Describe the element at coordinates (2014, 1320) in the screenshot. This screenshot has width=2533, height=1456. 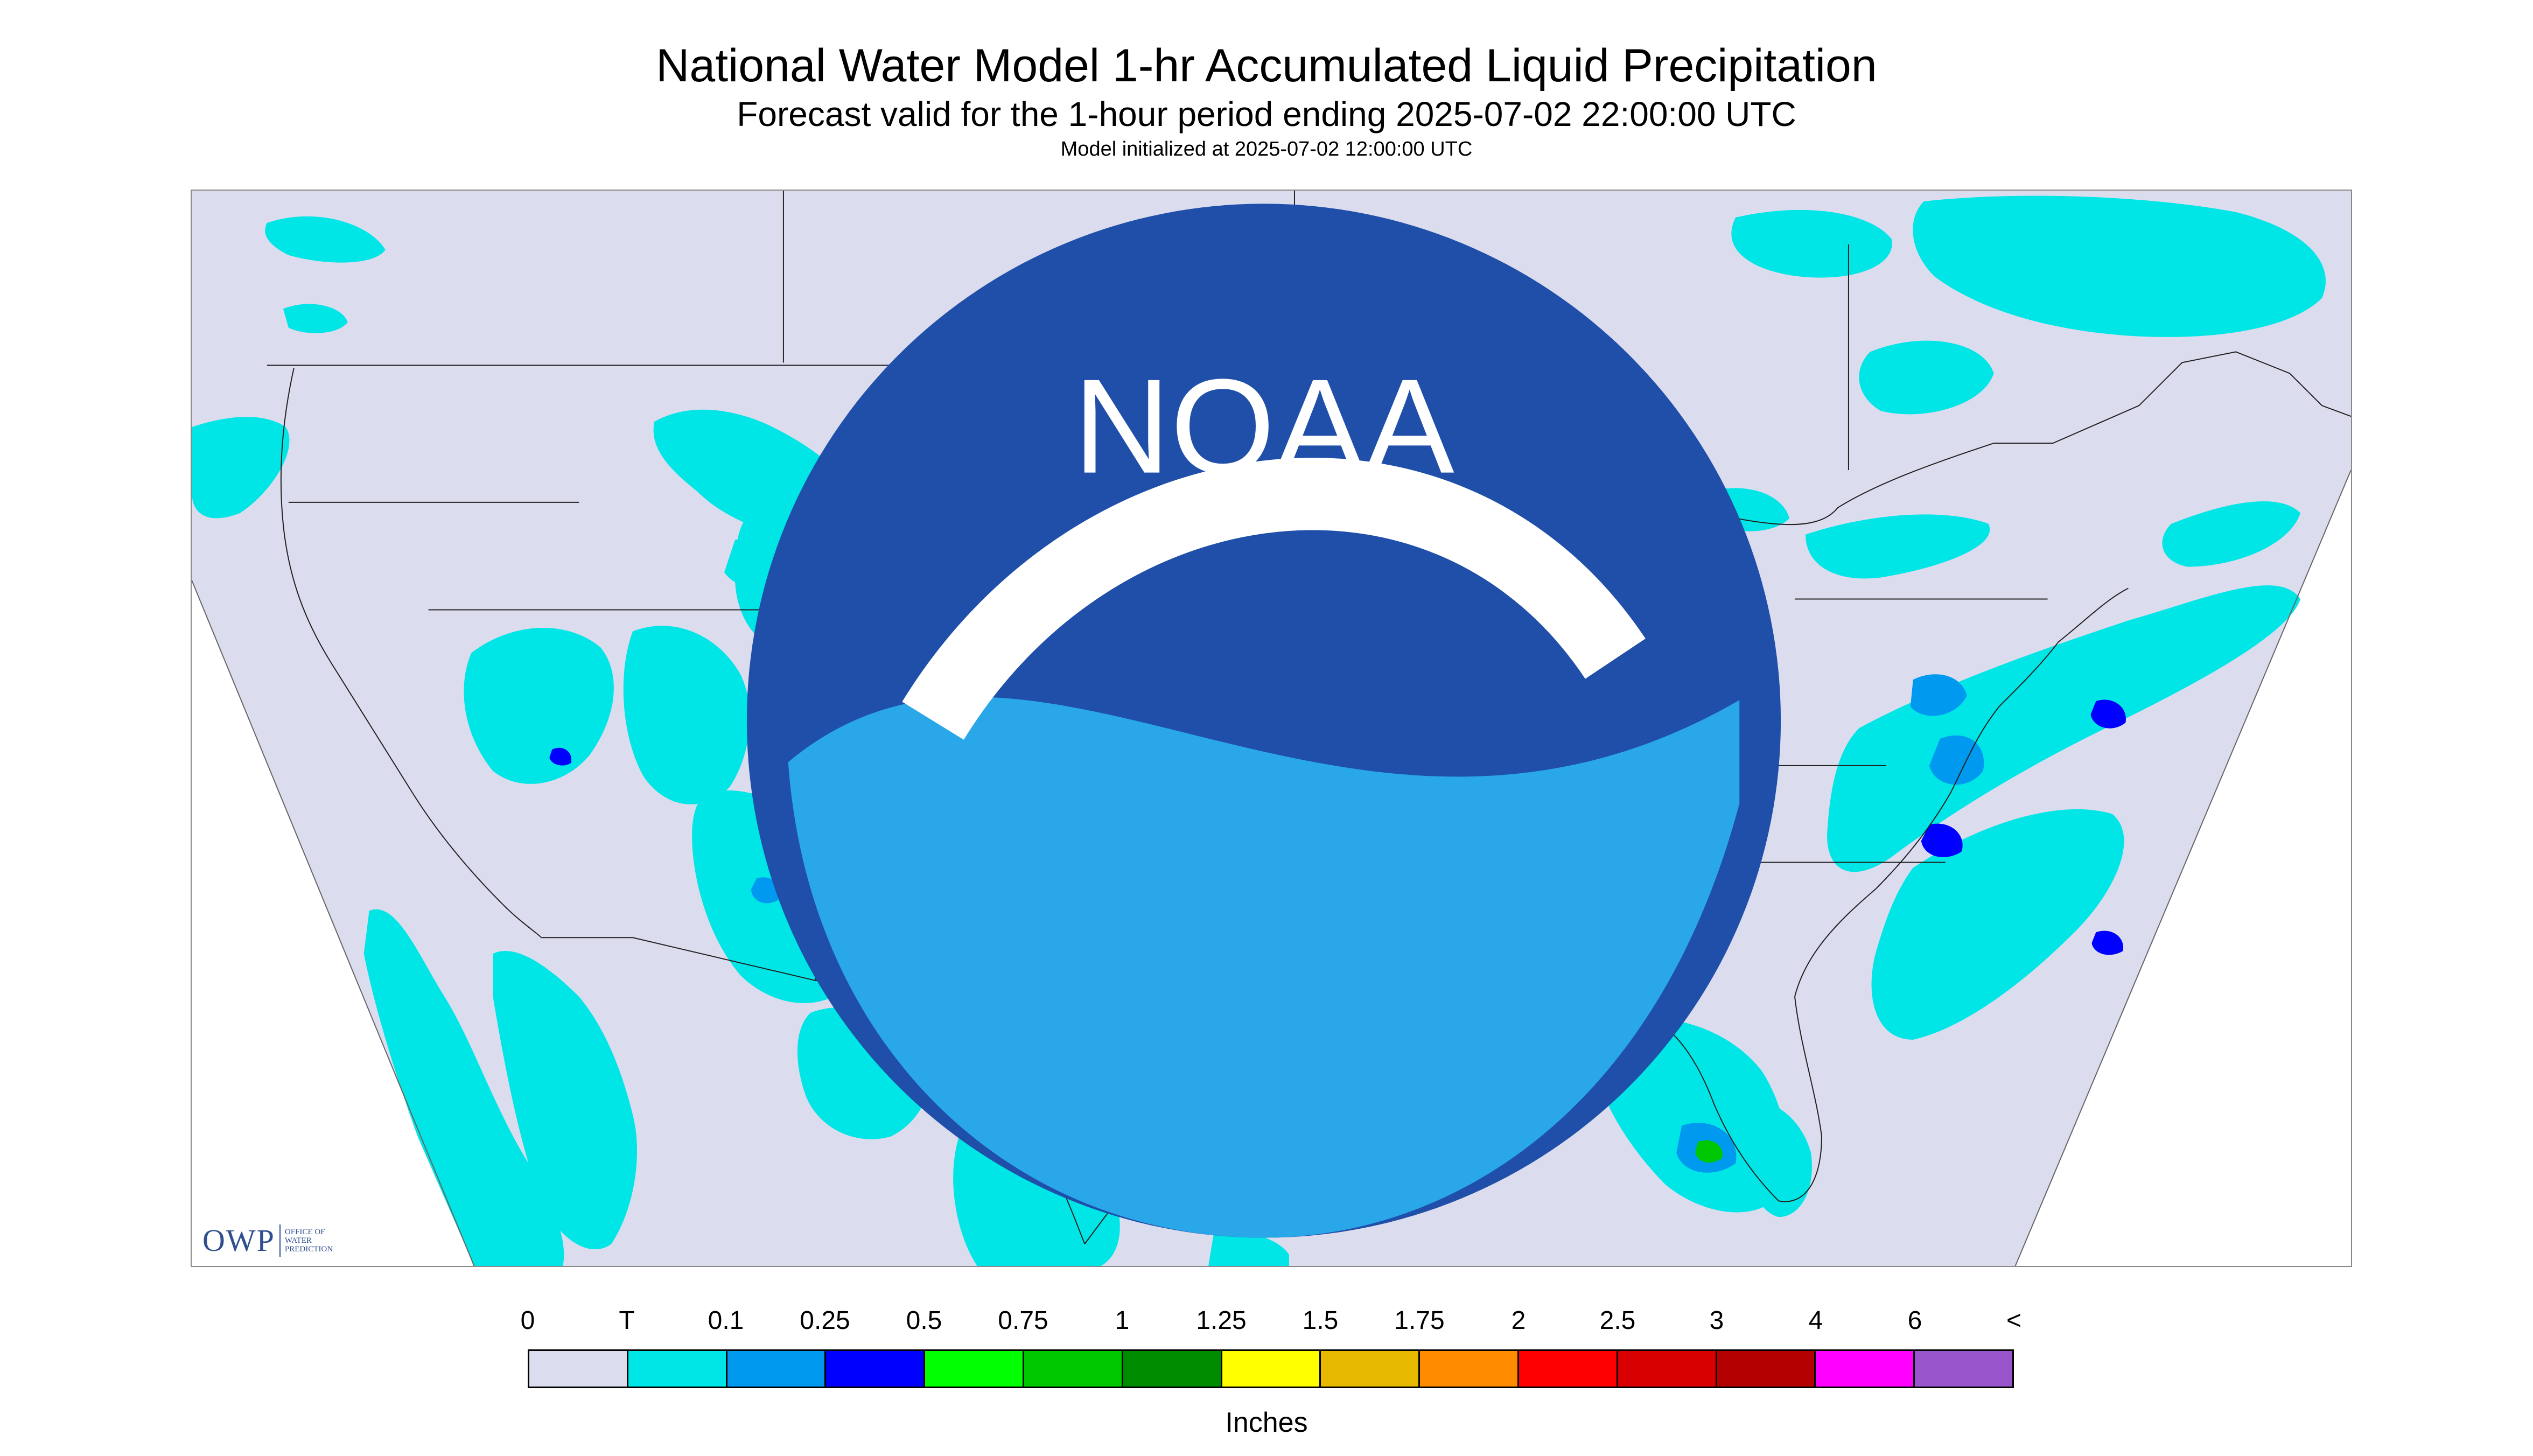
I see `legend-tick: <` at that location.